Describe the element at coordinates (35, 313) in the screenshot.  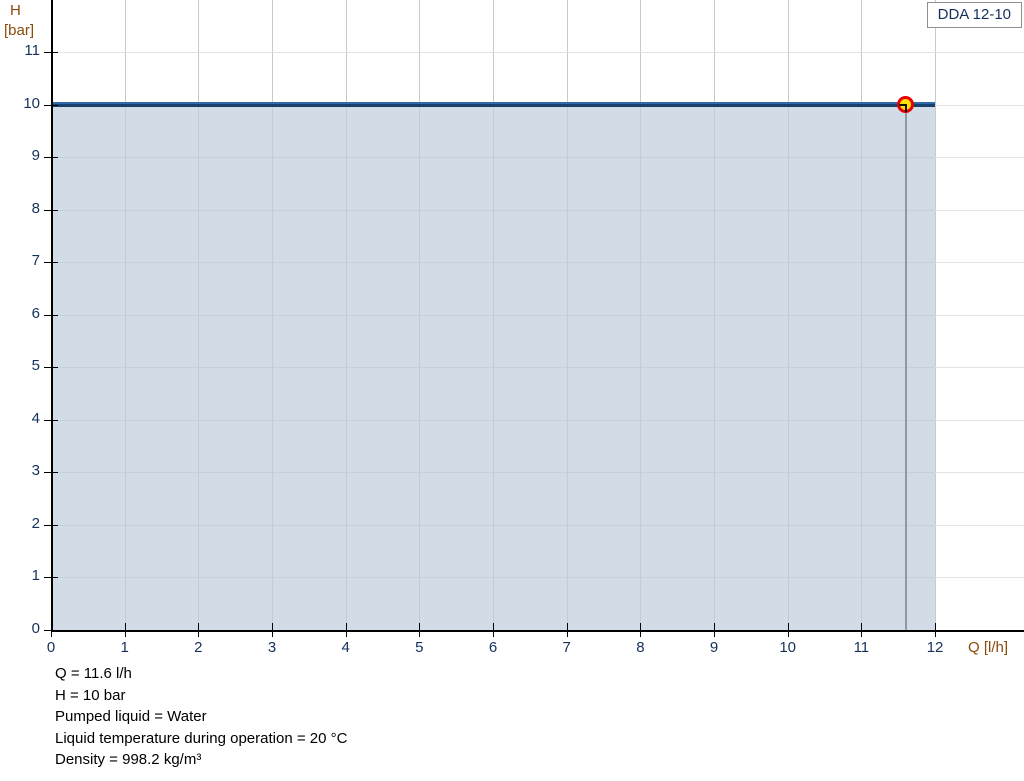
I see `y-axis-tick-label-text: 6` at that location.